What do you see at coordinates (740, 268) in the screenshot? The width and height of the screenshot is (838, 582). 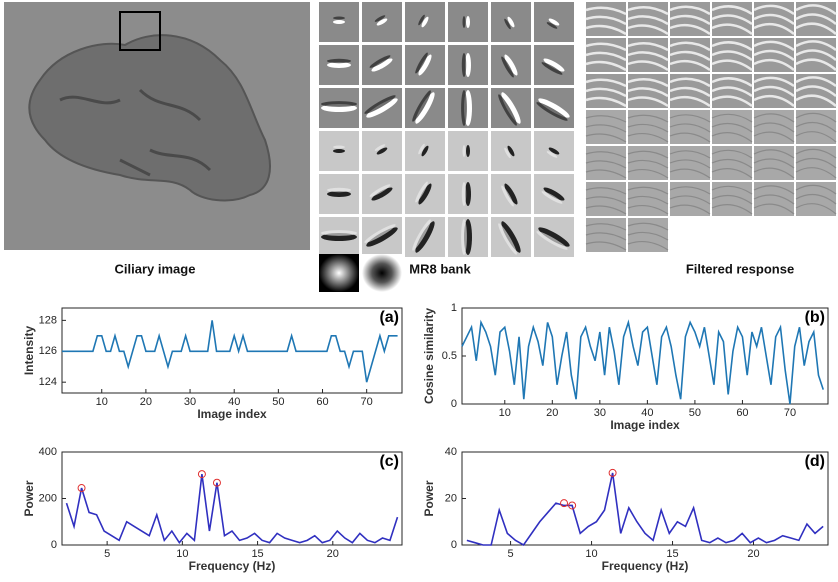 I see `caption: Filtered response` at bounding box center [740, 268].